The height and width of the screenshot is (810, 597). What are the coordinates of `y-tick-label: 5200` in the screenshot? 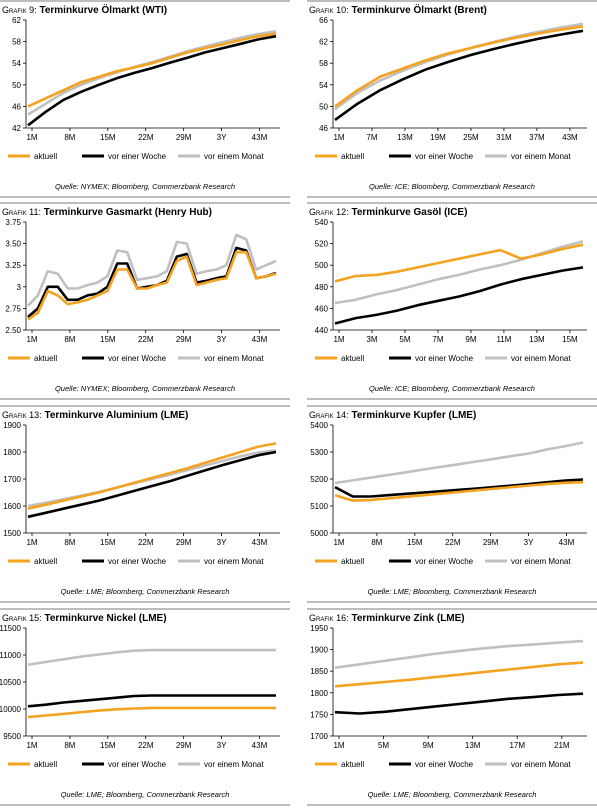 It's located at (319, 479).